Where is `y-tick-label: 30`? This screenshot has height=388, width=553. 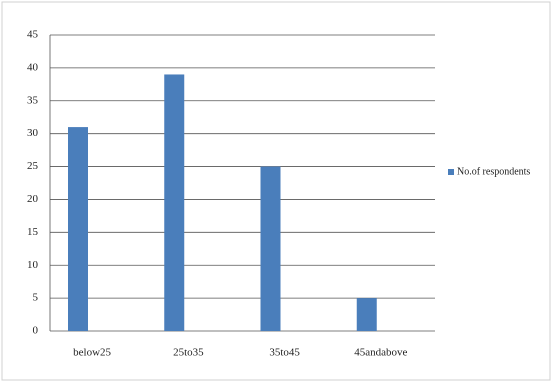 y-tick-label: 30 is located at coordinates (33, 133).